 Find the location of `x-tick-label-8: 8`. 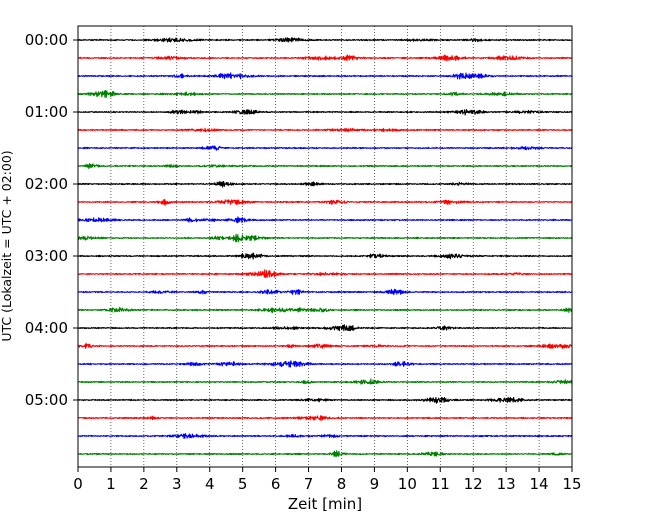

x-tick-label-8: 8 is located at coordinates (342, 484).